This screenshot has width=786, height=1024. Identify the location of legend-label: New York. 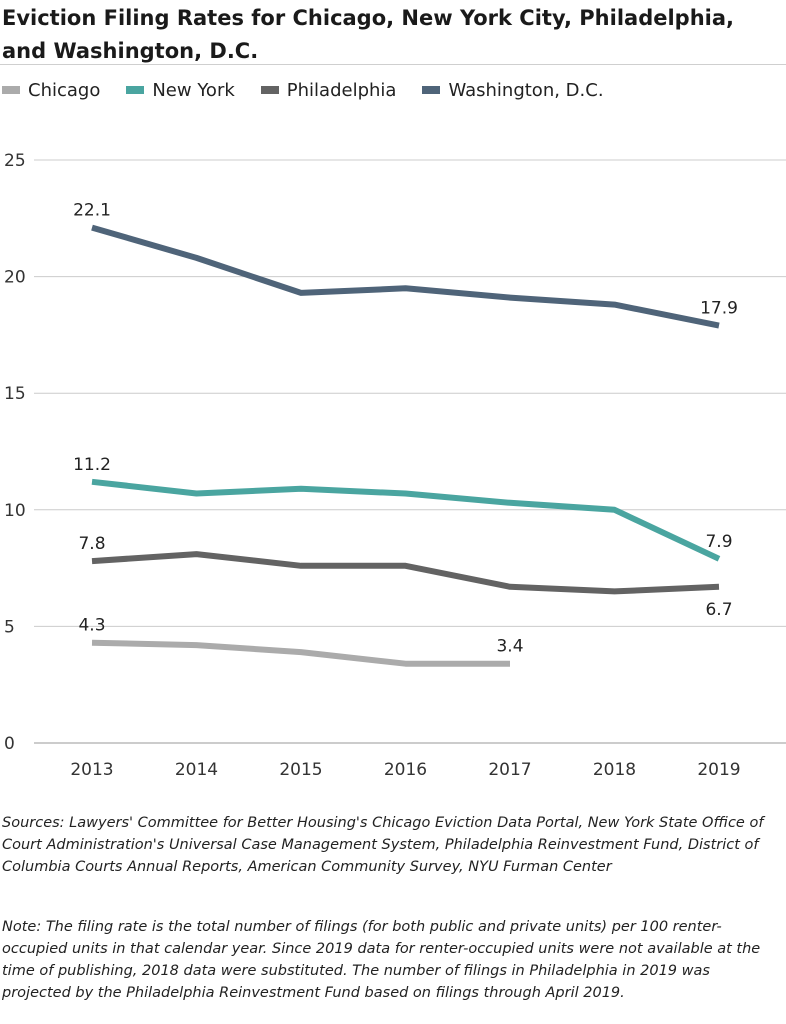
(193, 90).